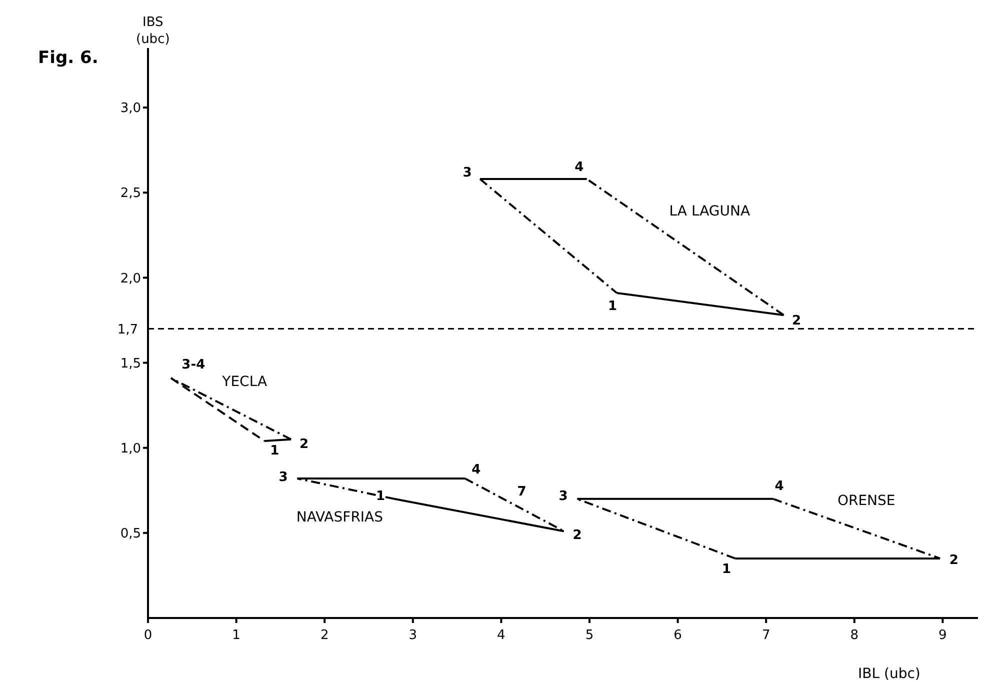 The height and width of the screenshot is (700, 998). I want to click on y-axis-title: IBS (ubc), so click(153, 31).